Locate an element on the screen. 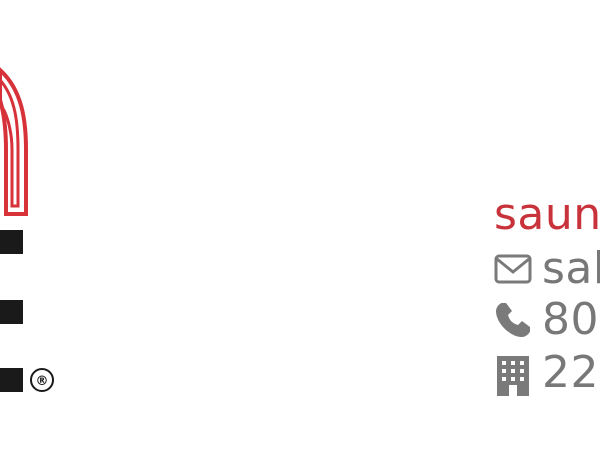  registered-symbol: ® is located at coordinates (42, 381).